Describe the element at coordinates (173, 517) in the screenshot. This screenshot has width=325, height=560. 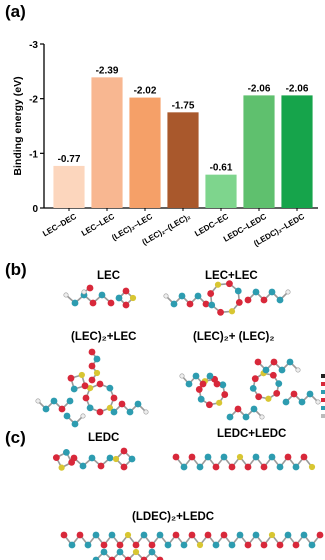
I see `structure-title-ldec2-ledc: (LDEC)₂+LEDC` at that location.